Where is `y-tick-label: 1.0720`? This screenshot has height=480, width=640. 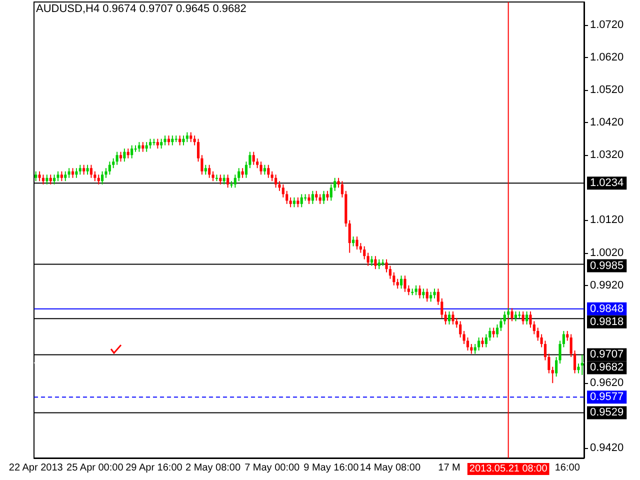 y-tick-label: 1.0720 is located at coordinates (607, 24).